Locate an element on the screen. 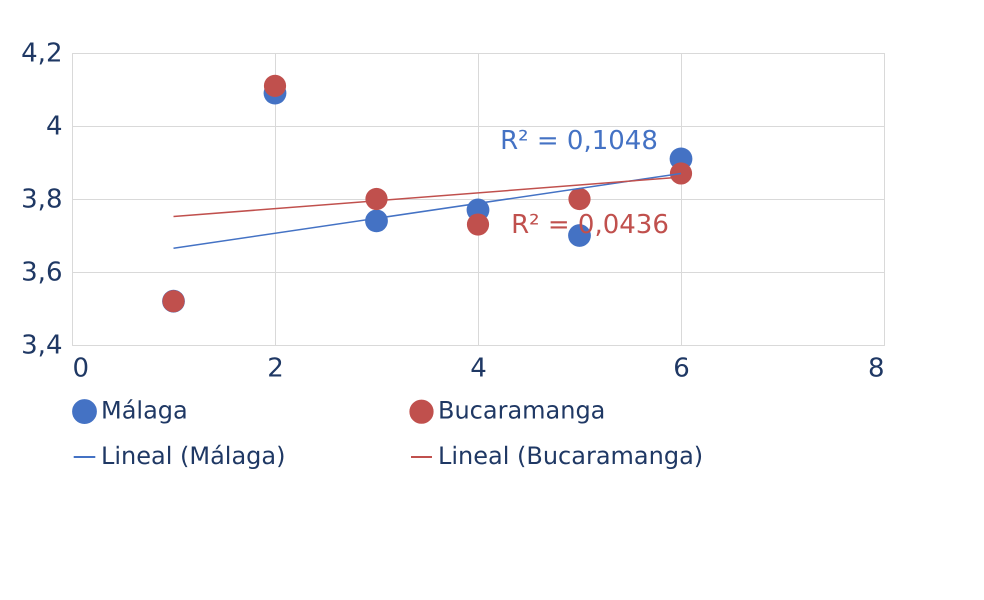  y-tick-label: 4 is located at coordinates (54, 127).